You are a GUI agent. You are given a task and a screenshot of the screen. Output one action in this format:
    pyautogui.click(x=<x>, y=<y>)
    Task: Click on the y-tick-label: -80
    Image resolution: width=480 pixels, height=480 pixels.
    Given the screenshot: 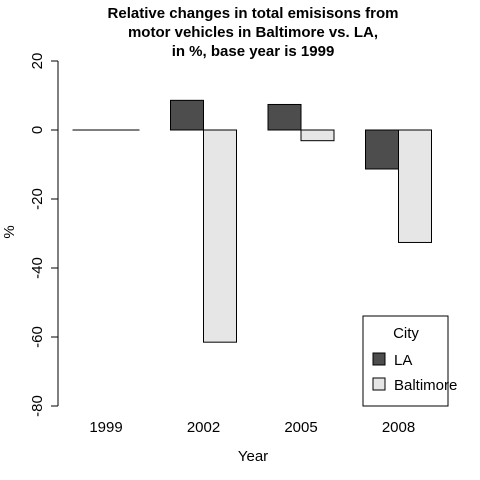 What is the action you would take?
    pyautogui.click(x=37, y=406)
    